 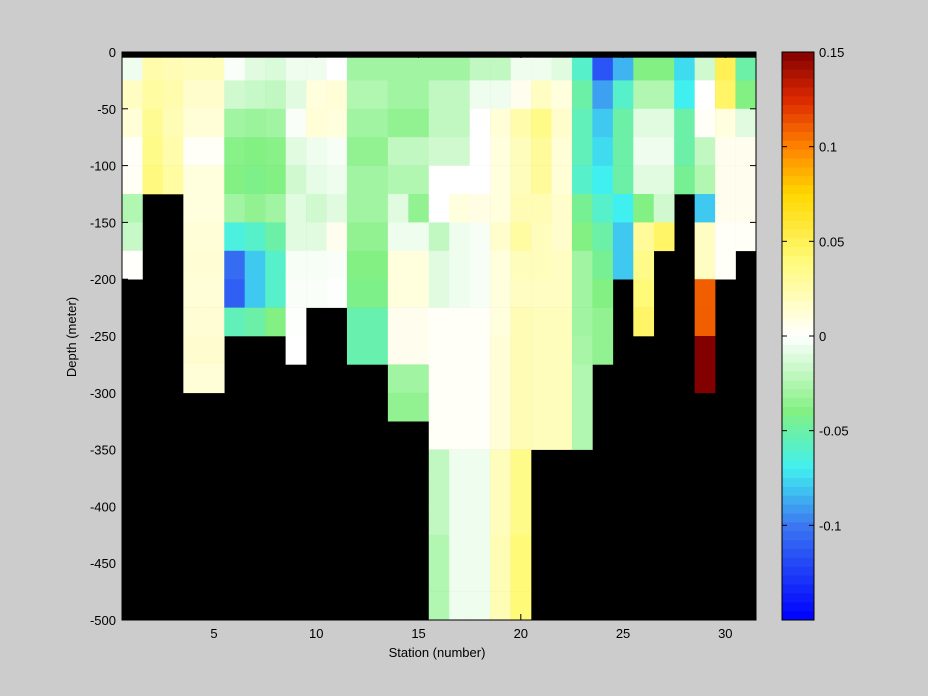 I want to click on x-tick-label: 20, so click(x=521, y=633).